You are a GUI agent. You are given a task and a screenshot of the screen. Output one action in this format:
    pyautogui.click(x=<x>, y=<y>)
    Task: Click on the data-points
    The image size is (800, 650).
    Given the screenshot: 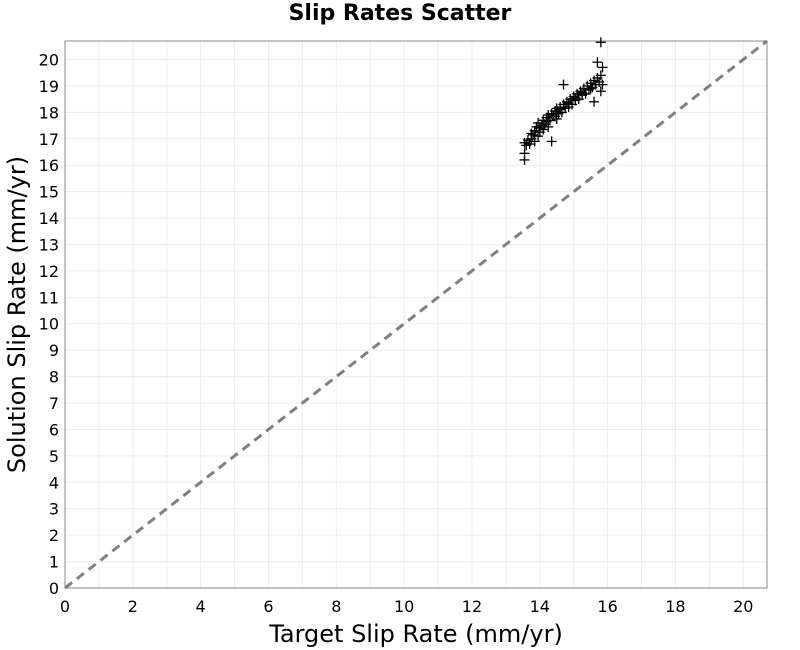 What is the action you would take?
    pyautogui.click(x=563, y=101)
    